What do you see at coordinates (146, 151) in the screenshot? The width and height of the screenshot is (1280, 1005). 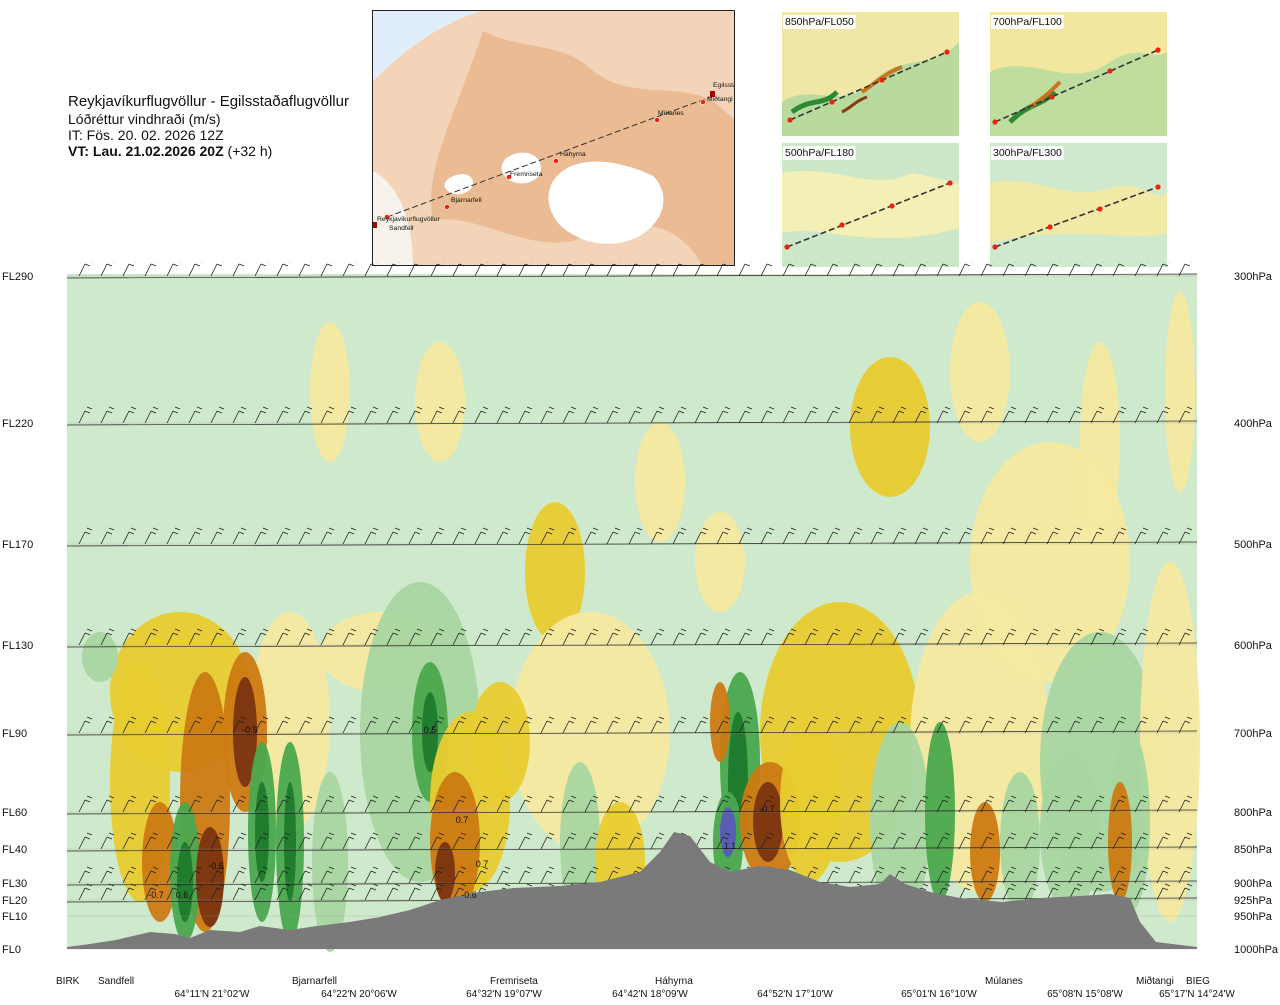 I see `valid-time-bold: VT: Lau. 21.02.2026 20Z` at bounding box center [146, 151].